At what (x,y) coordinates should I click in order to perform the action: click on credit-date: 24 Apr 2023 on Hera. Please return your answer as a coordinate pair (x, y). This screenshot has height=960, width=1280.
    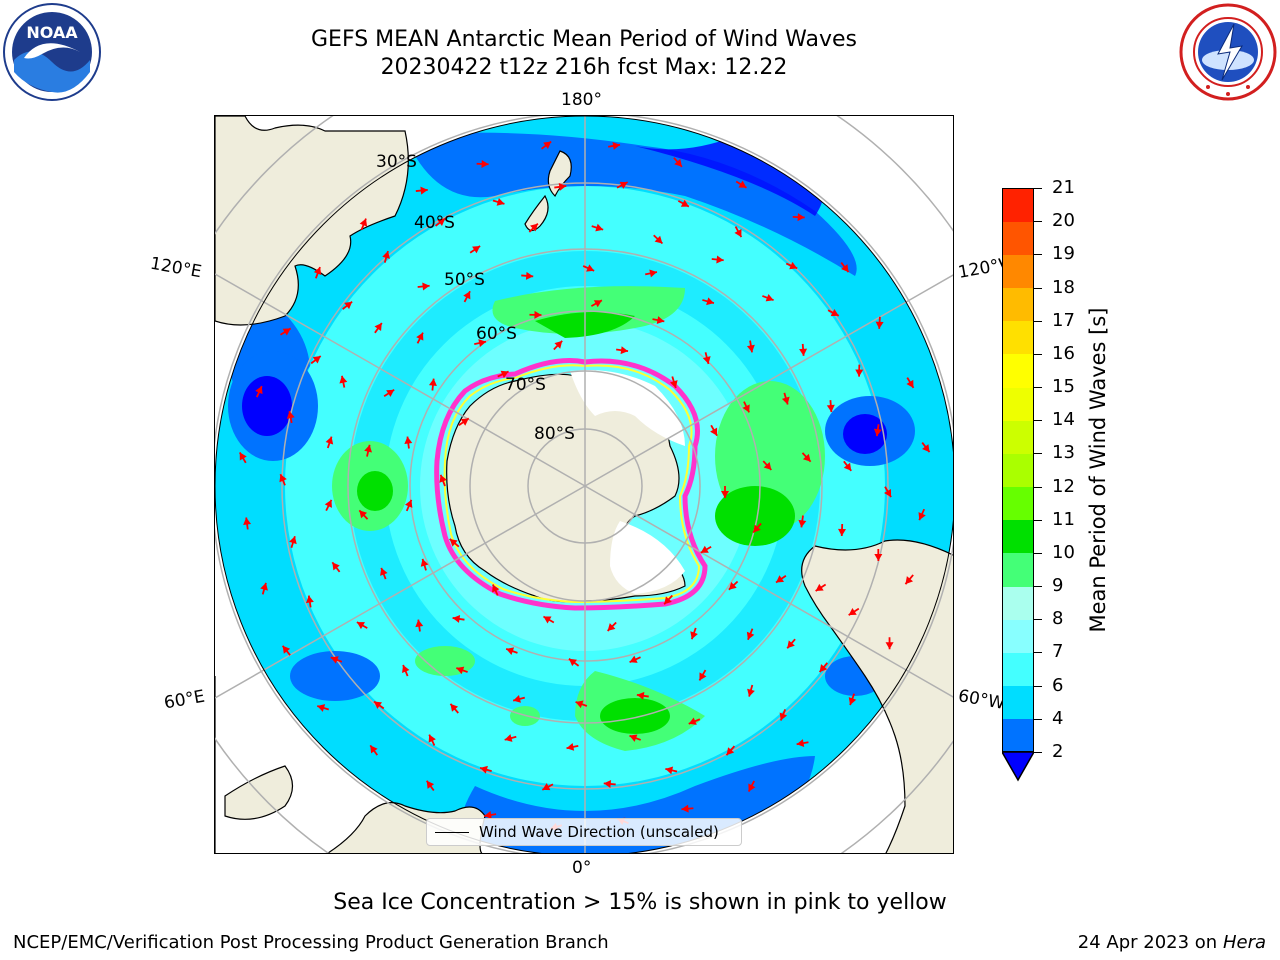
    Looking at the image, I should click on (1172, 943).